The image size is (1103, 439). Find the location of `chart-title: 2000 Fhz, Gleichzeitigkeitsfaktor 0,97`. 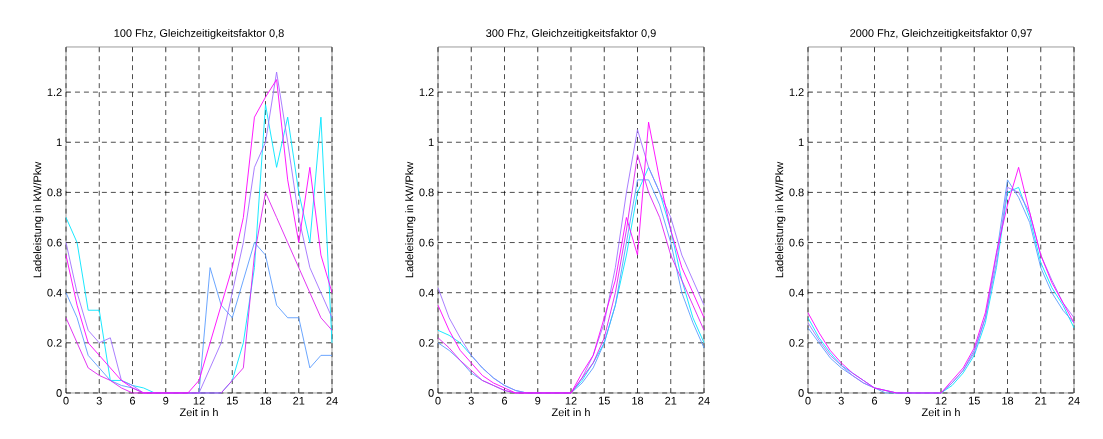

chart-title: 2000 Fhz, Gleichzeitigkeitsfaktor 0,97 is located at coordinates (941, 34).